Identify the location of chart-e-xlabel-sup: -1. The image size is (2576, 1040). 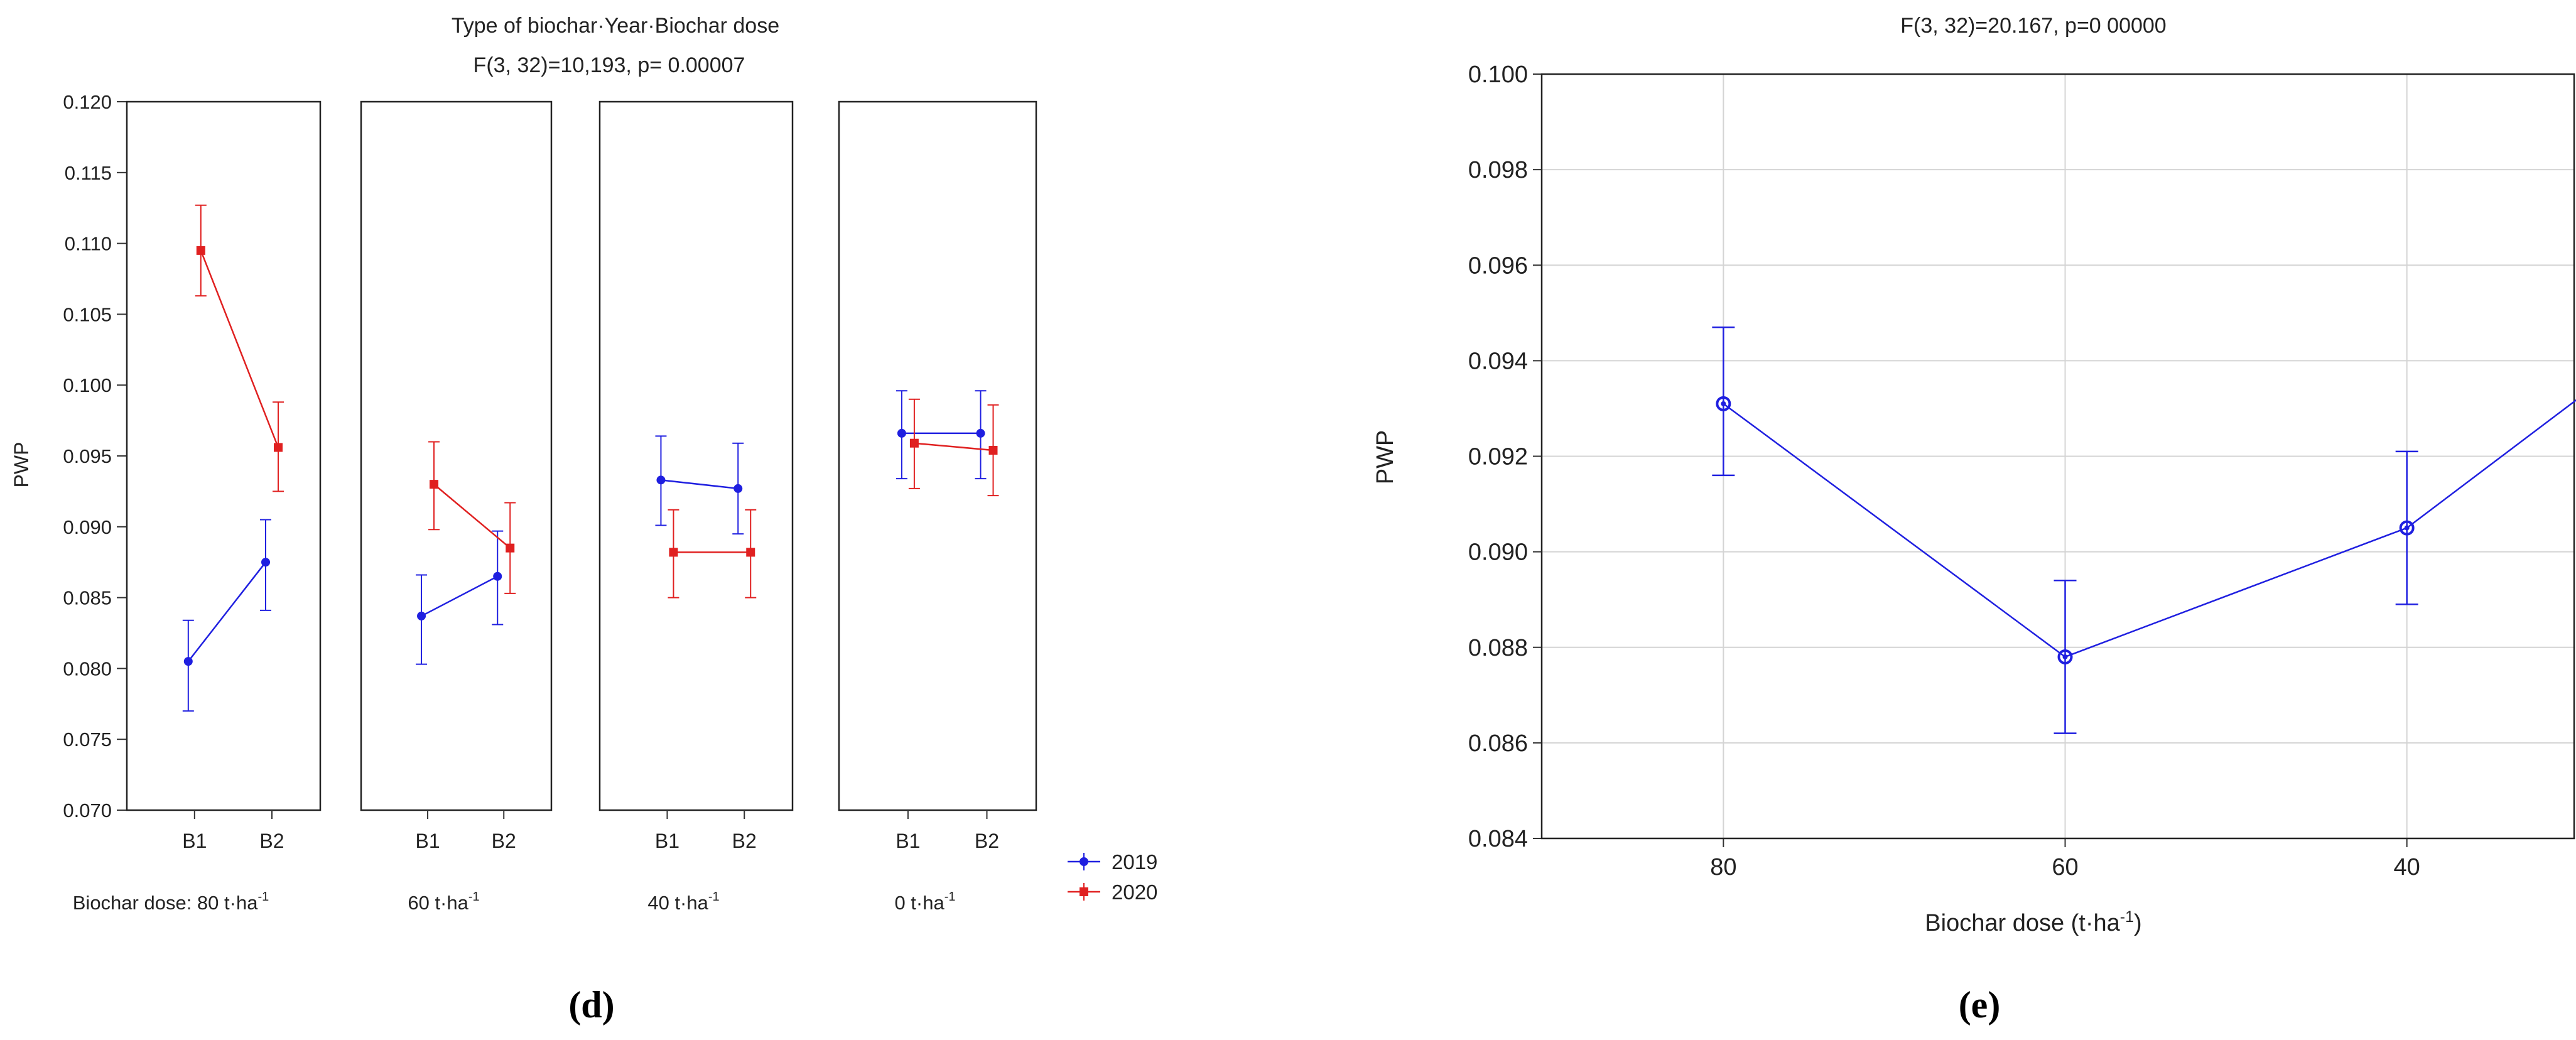
(2127, 917).